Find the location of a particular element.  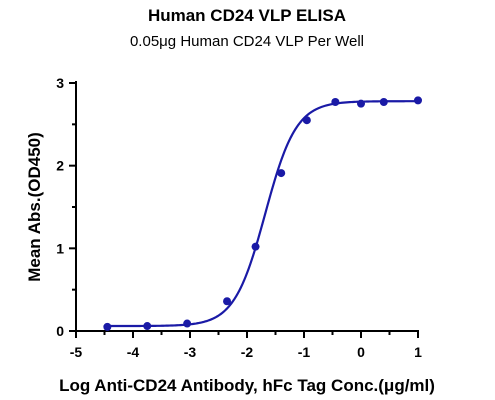

y-tick-label: 3 is located at coordinates (60, 83).